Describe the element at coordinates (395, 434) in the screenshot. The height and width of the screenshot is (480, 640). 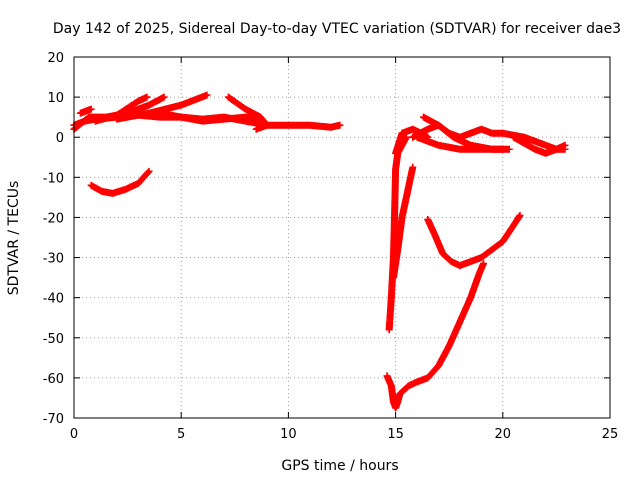
I see `x-tick-label: 15` at that location.